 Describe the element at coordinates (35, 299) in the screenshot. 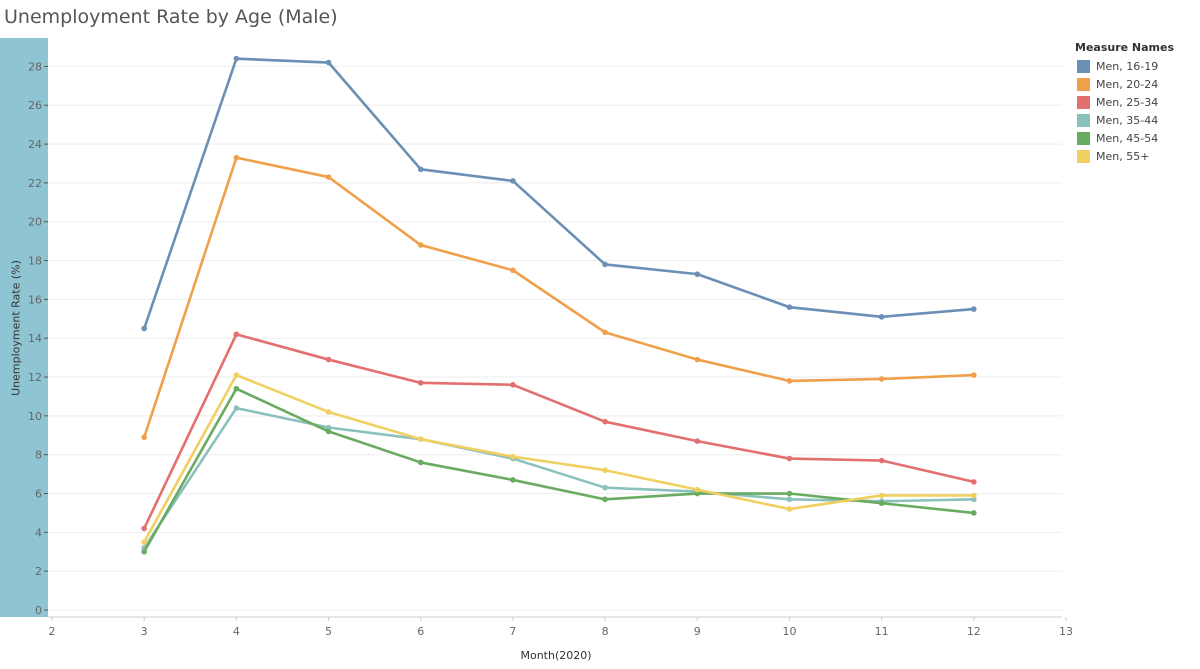

I see `y-tick-label: 16` at that location.